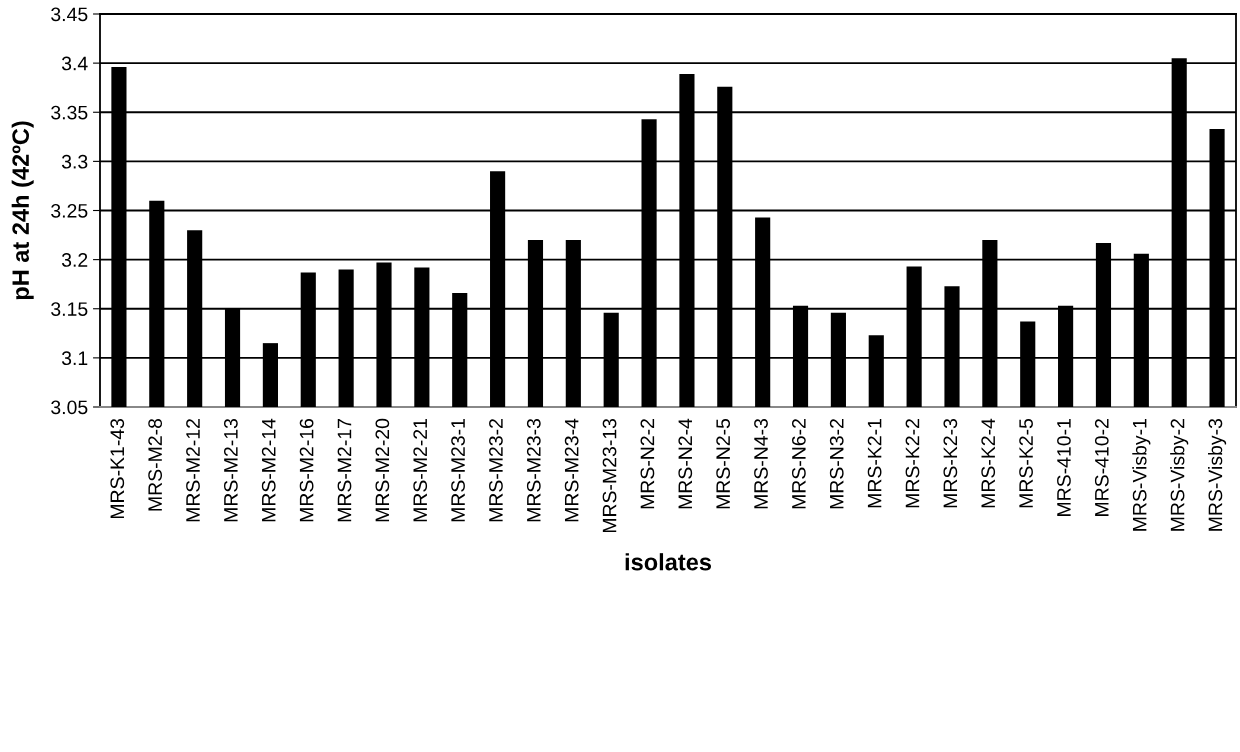 The image size is (1240, 752). What do you see at coordinates (798, 464) in the screenshot?
I see `x-tick-label: MRS-N6-2` at bounding box center [798, 464].